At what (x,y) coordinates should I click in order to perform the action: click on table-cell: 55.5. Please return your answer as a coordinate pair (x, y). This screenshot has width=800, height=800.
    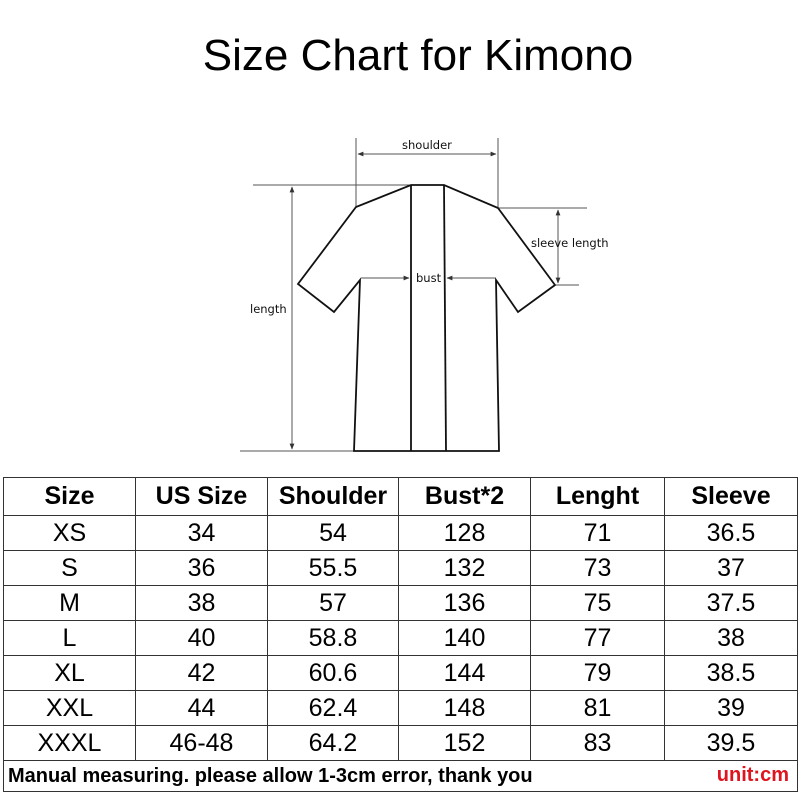
    Looking at the image, I should click on (333, 568).